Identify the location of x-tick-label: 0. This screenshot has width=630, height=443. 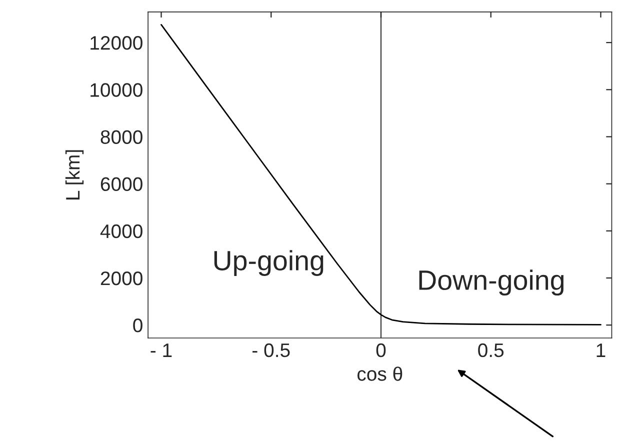
(381, 350).